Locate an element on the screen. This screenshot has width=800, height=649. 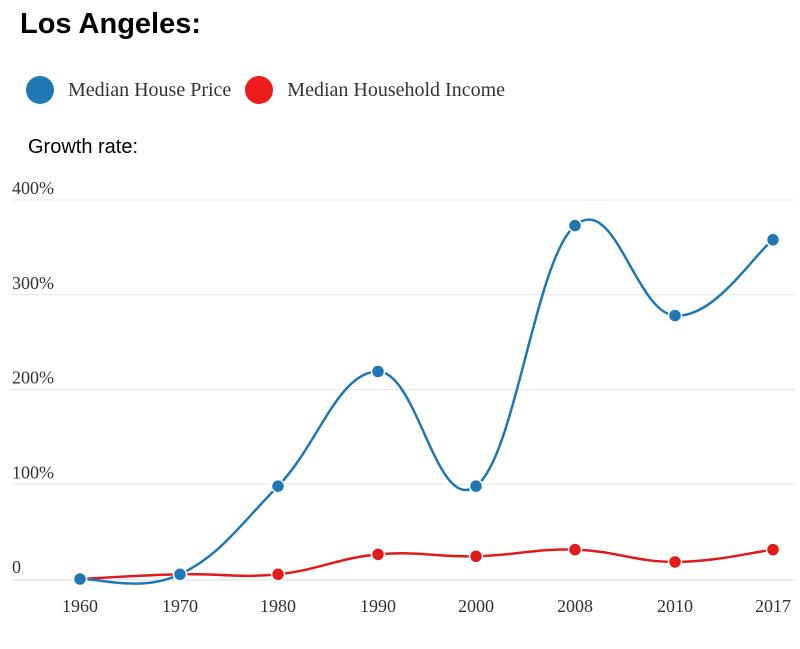
y-tick-label: 0 is located at coordinates (16, 567).